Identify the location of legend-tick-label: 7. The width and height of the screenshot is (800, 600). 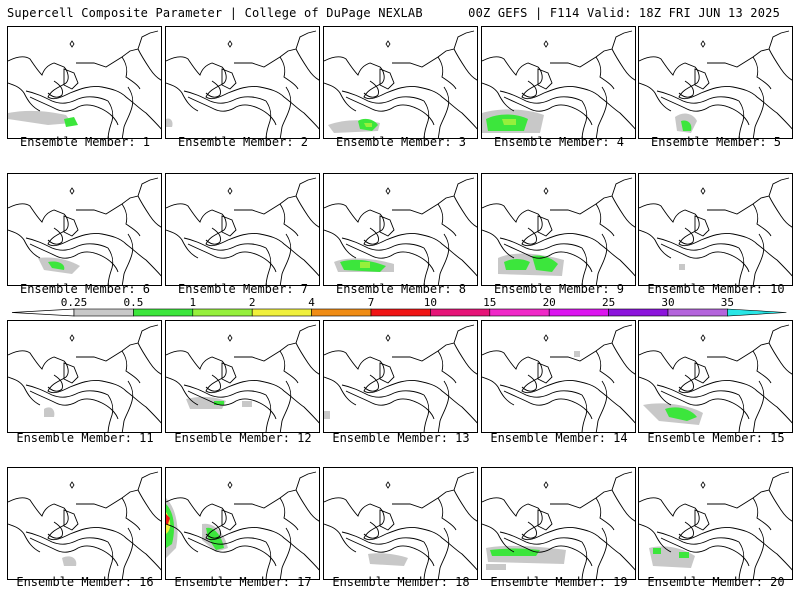
(371, 302).